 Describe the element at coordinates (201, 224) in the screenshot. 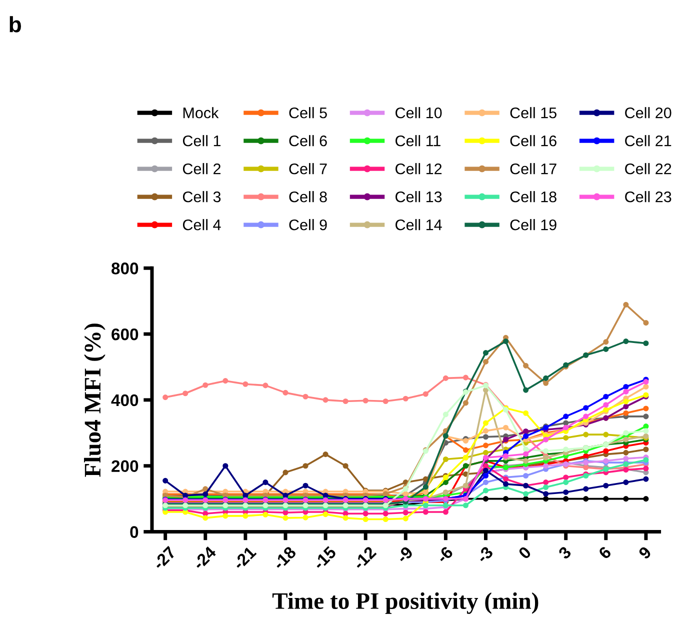

I see `legend-label: Cell 4` at that location.